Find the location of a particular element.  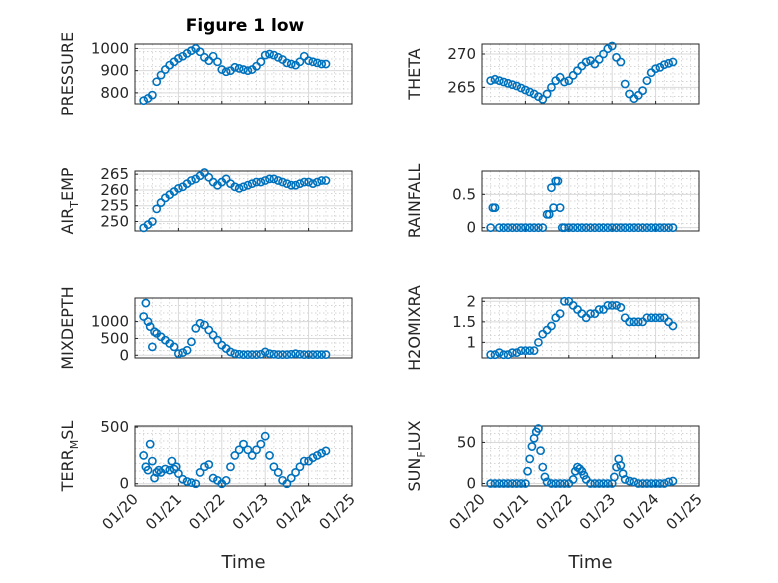

y-axis-label-main: PRESSURE is located at coordinates (67, 74).